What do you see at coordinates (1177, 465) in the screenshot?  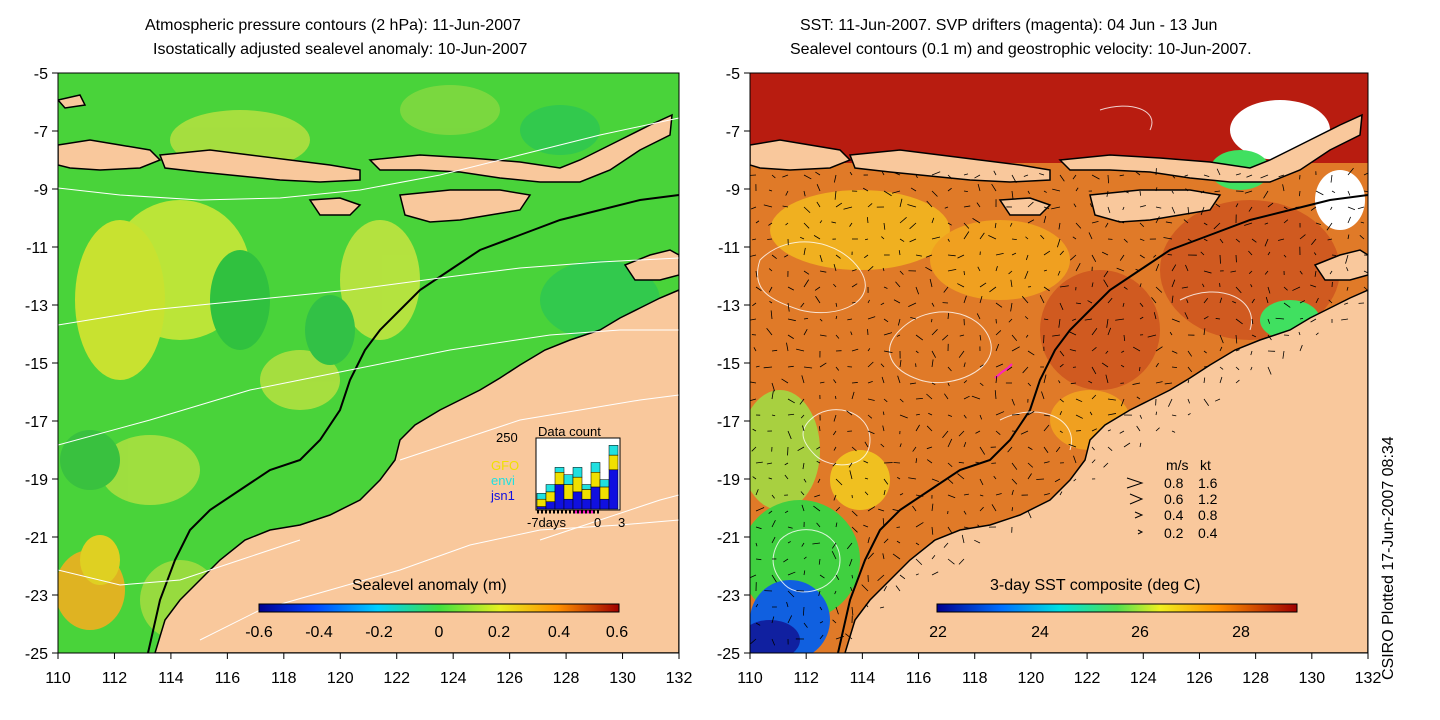 I see `velocity-legend-header-ms: m/s` at bounding box center [1177, 465].